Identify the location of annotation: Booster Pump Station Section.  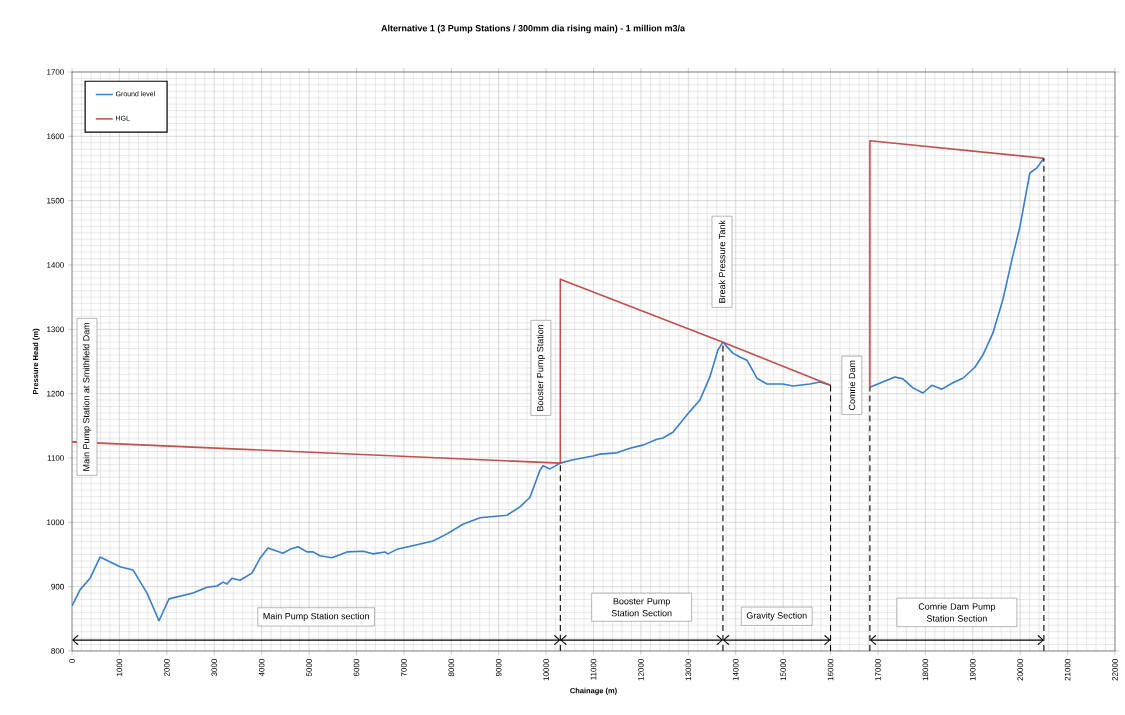
(641, 607).